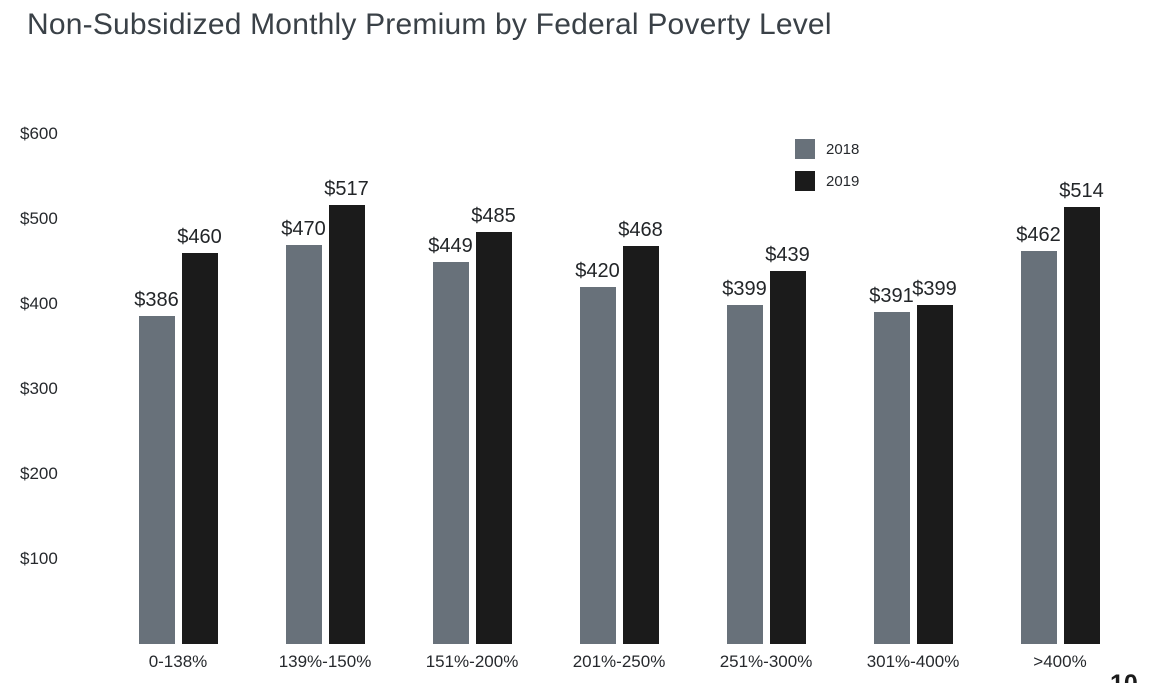 Image resolution: width=1152 pixels, height=683 pixels. What do you see at coordinates (450, 453) in the screenshot?
I see `bar-2018-151%-200%` at bounding box center [450, 453].